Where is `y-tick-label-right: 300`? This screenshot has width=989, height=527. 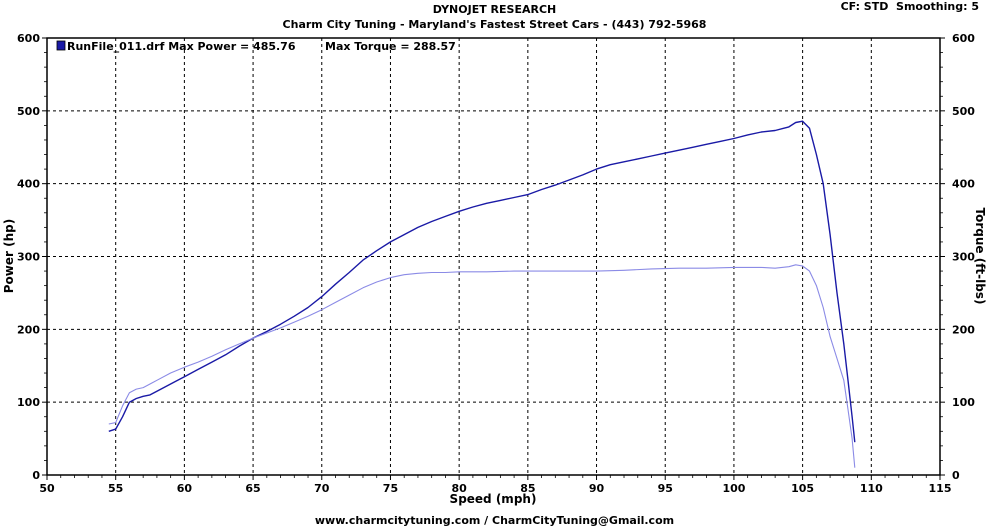 y-tick-label-right: 300 is located at coordinates (963, 257).